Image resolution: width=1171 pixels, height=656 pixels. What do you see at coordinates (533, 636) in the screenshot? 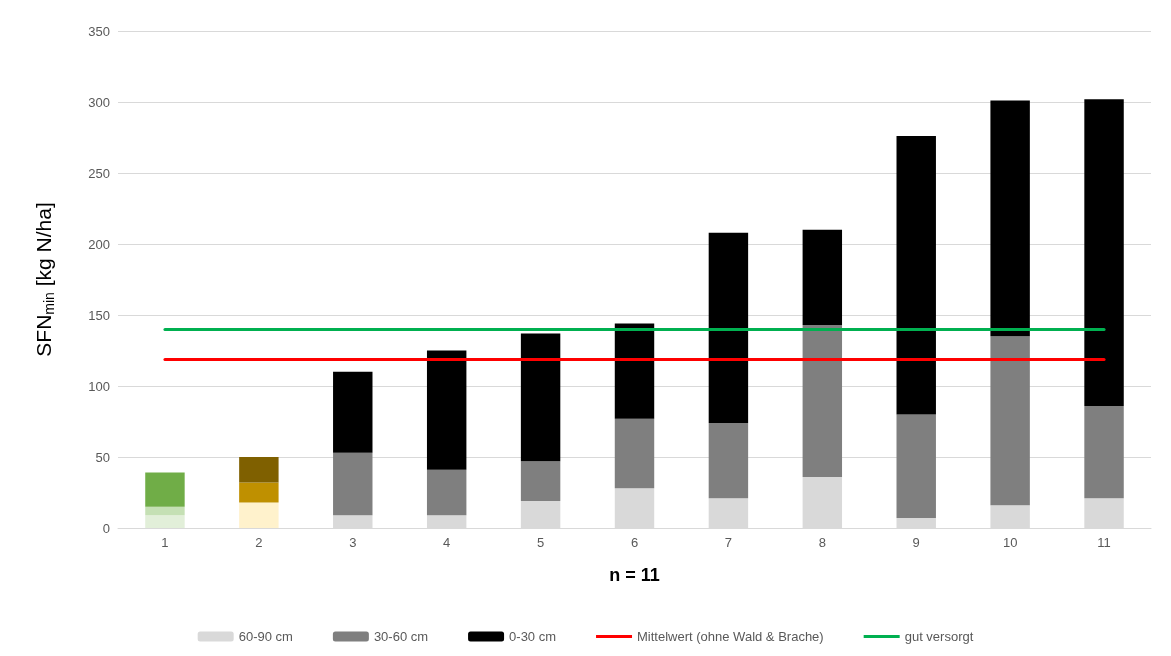
I see `legend-label: 0-30 cm` at bounding box center [533, 636].